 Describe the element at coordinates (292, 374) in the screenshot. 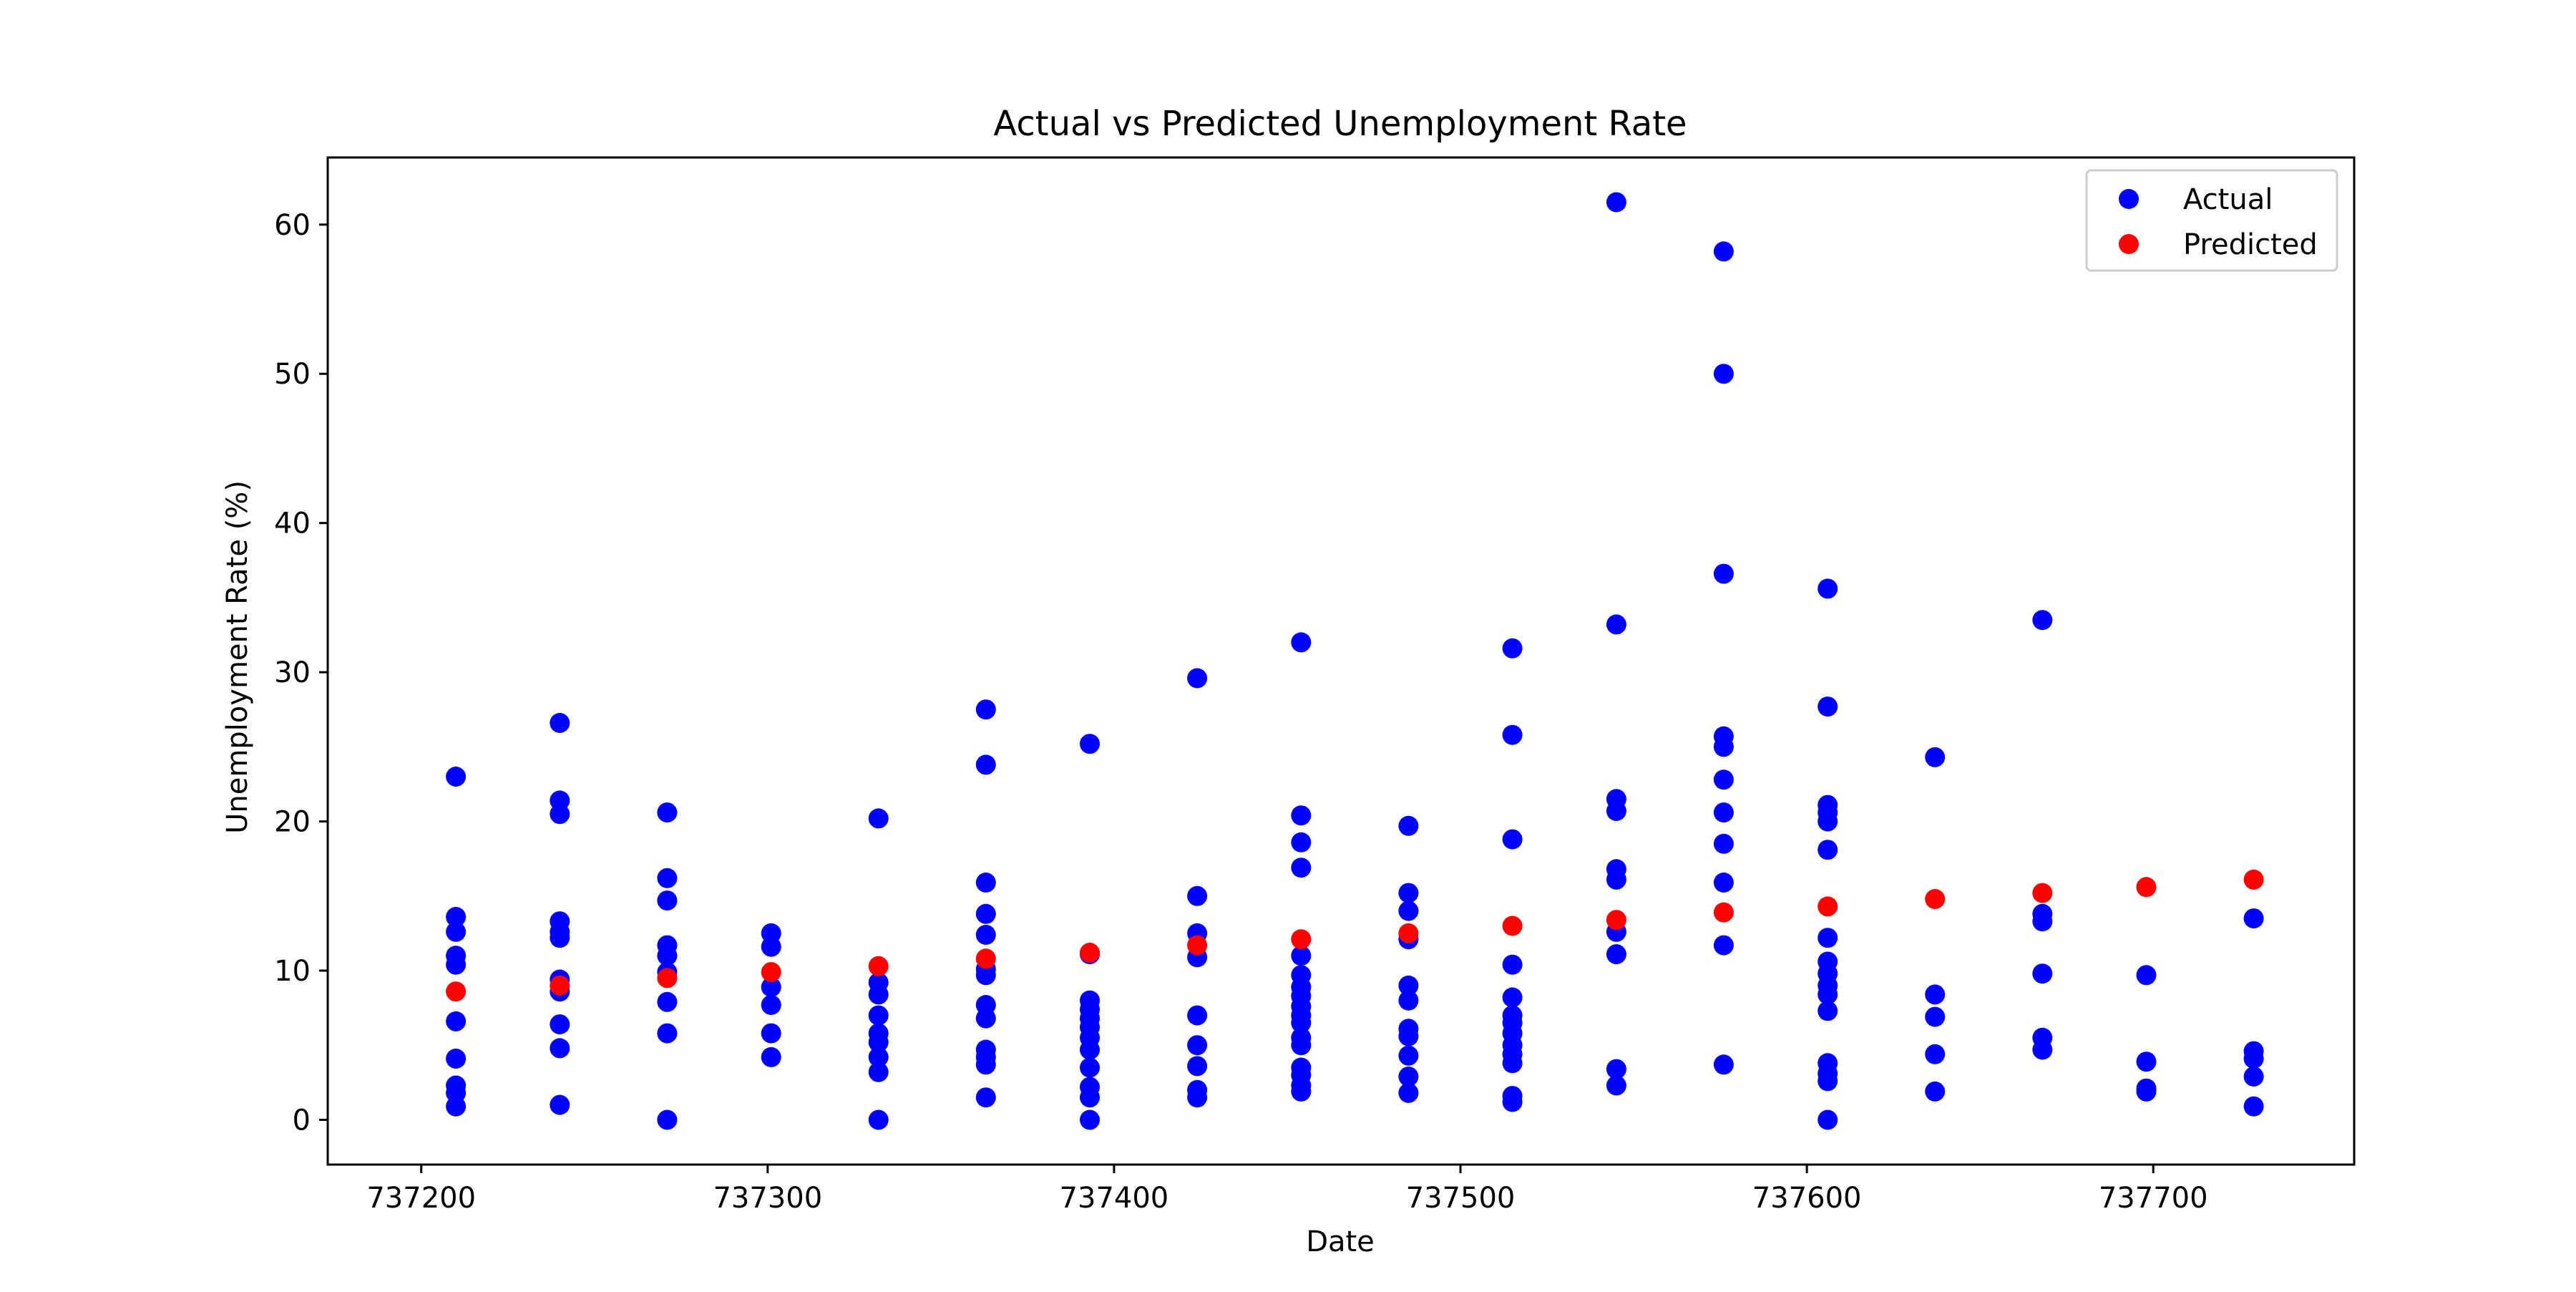

I see `y-tick-label: 50` at that location.